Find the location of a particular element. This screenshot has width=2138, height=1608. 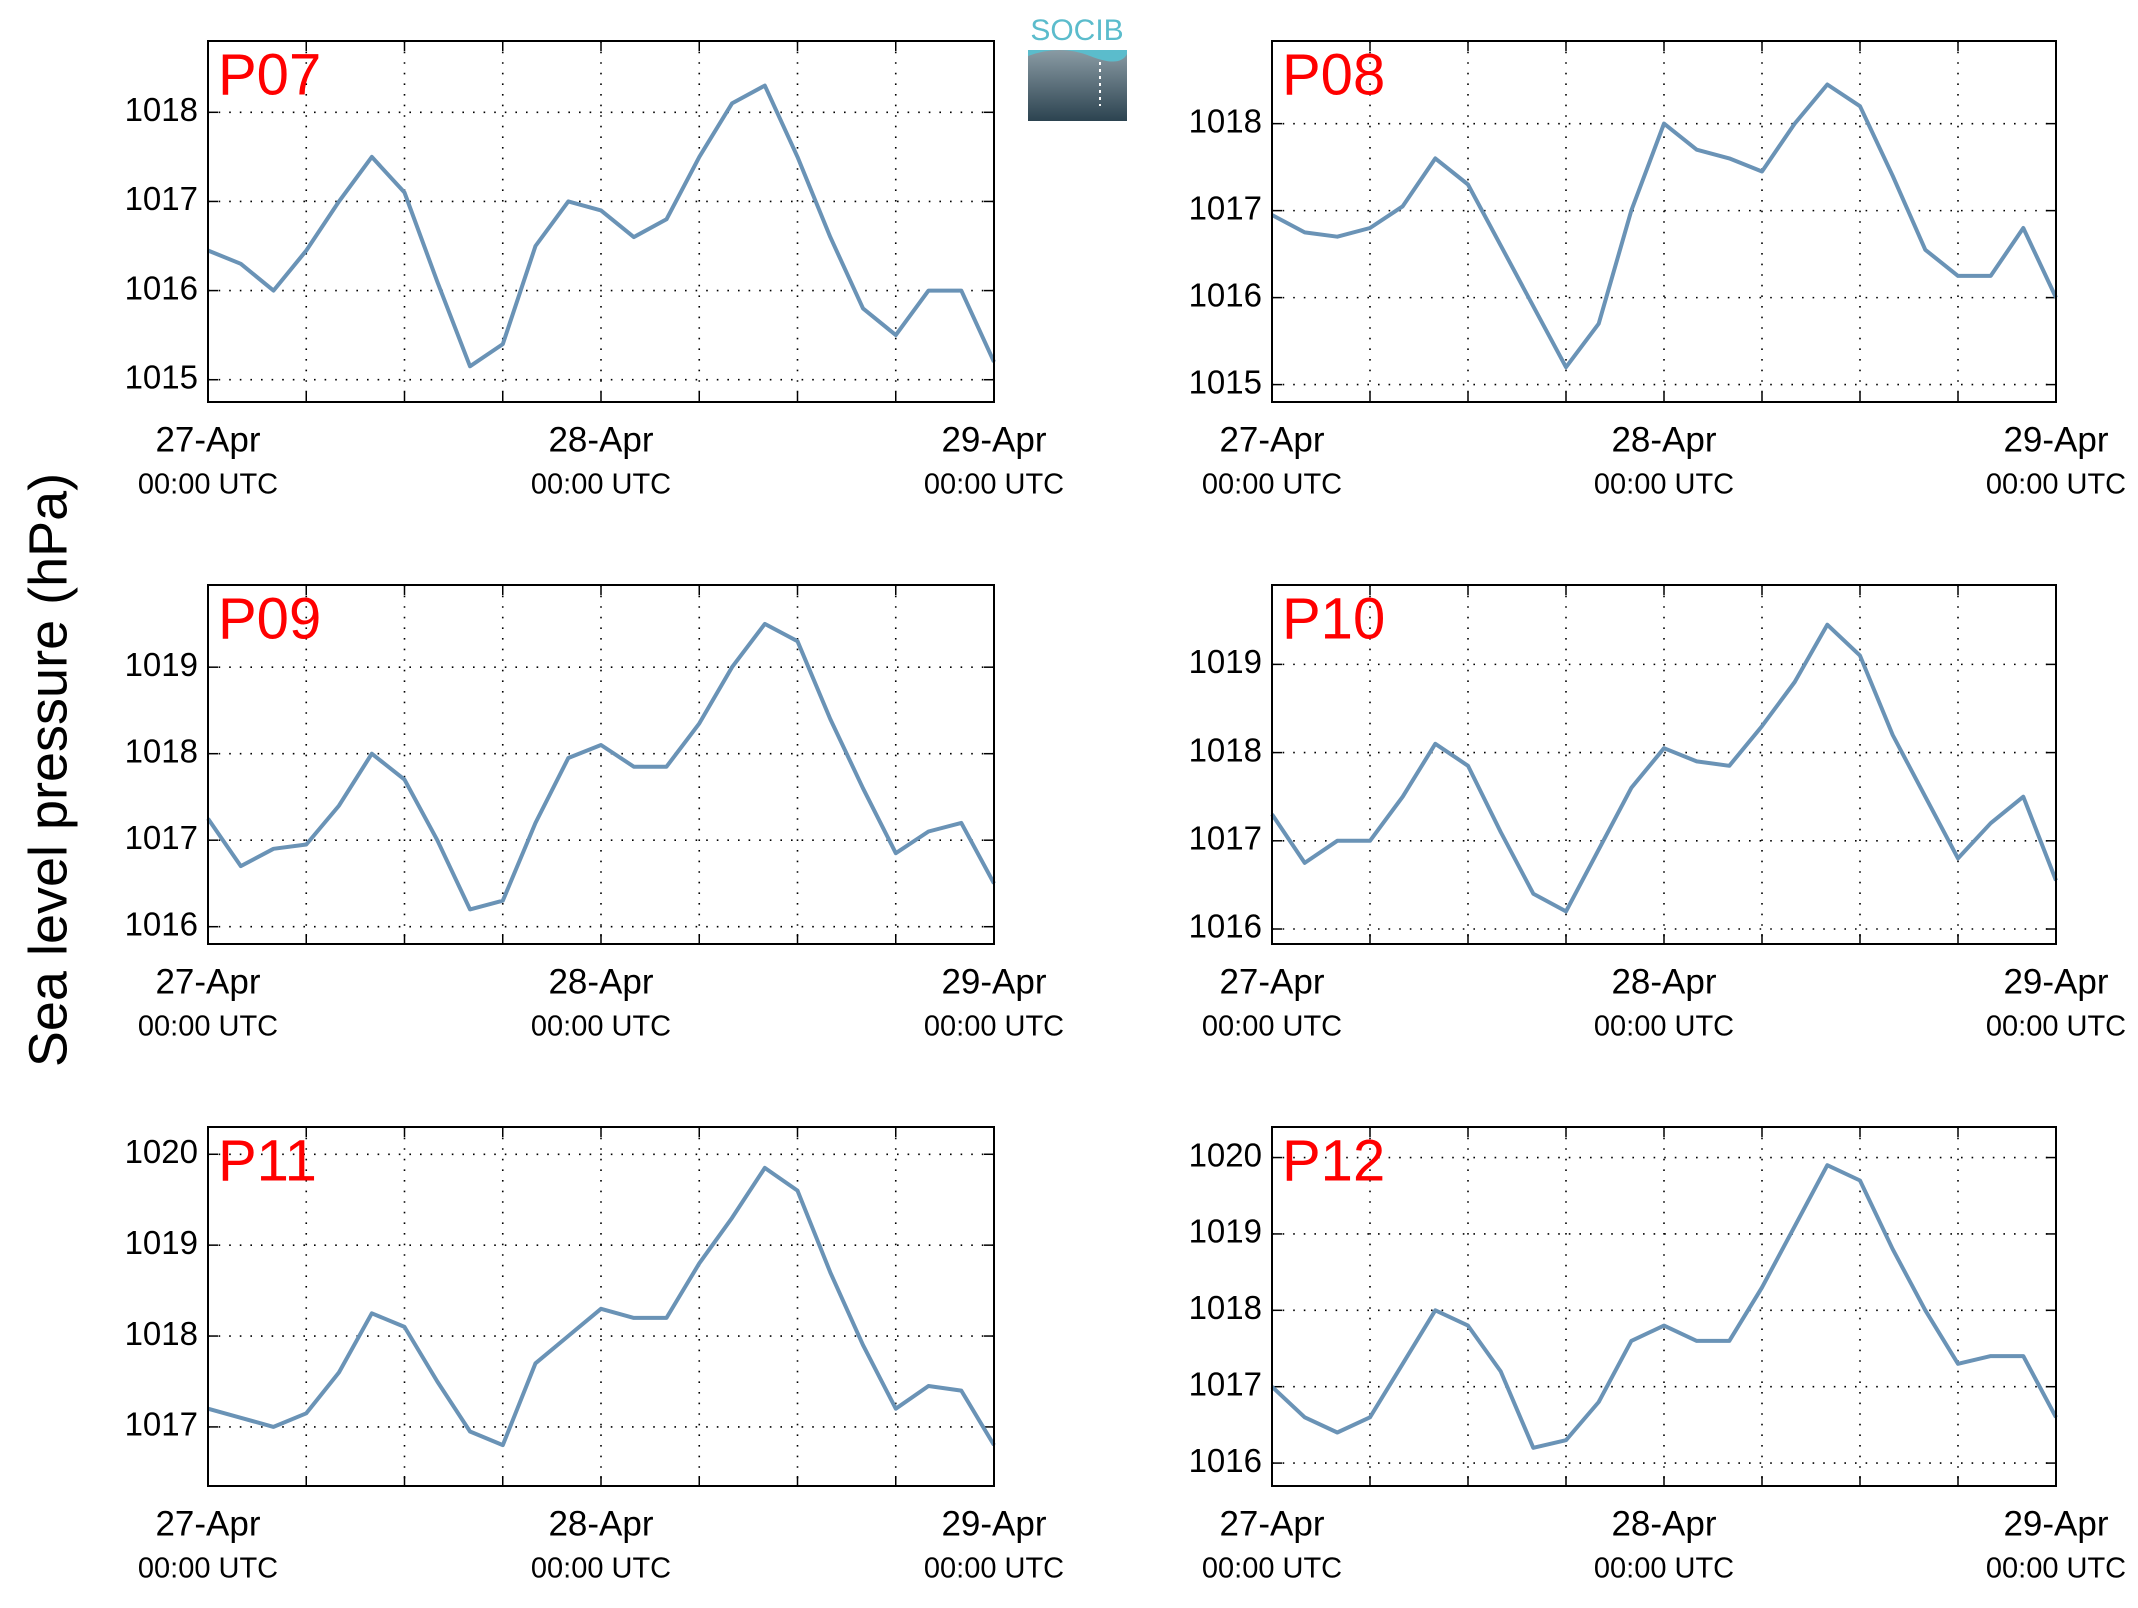

logo-wave is located at coordinates (1077, 56).